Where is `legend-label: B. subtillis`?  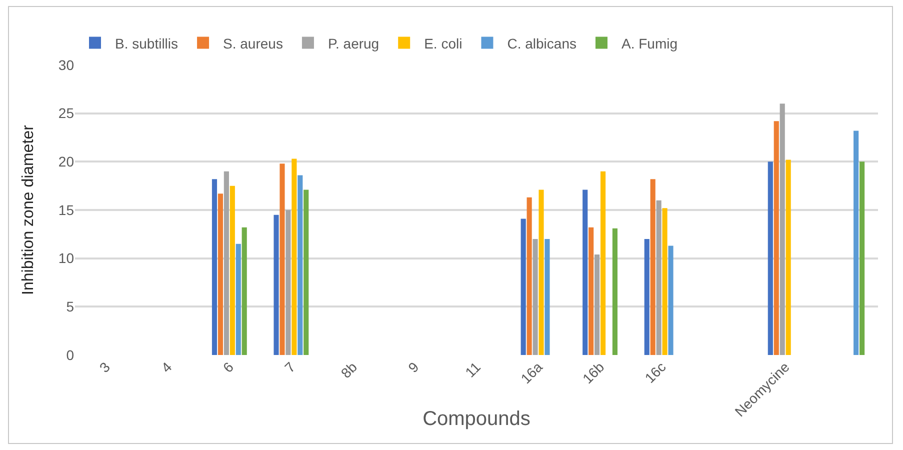 legend-label: B. subtillis is located at coordinates (146, 43).